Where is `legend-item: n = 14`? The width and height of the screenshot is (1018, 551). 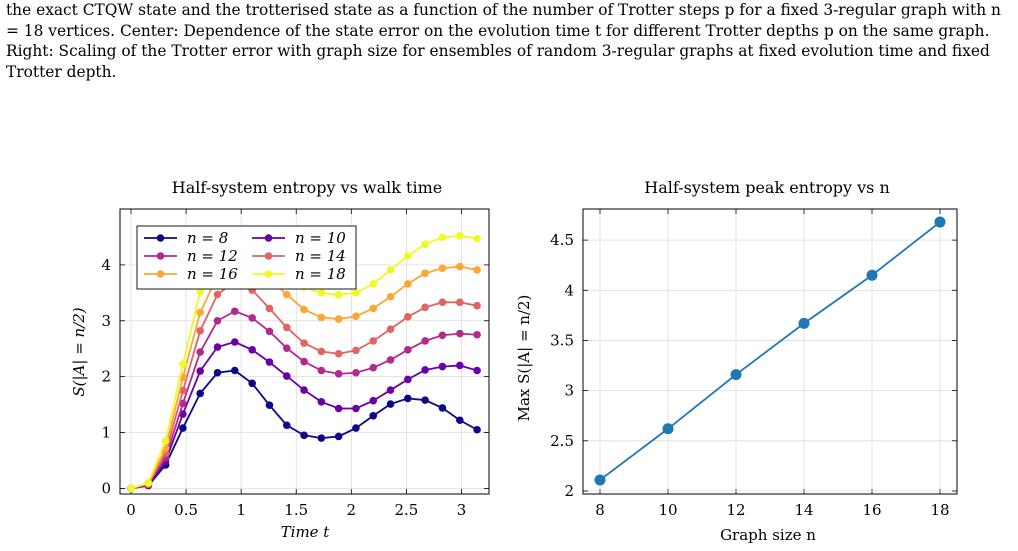
legend-item: n = 14 is located at coordinates (299, 256).